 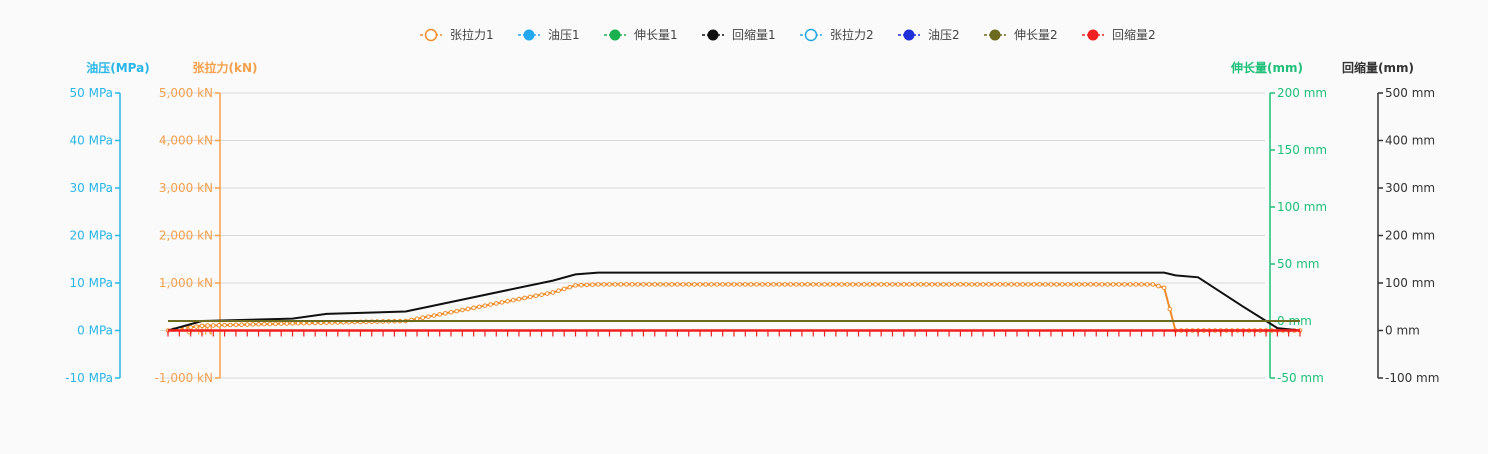 I want to click on series-line, so click(x=734, y=301).